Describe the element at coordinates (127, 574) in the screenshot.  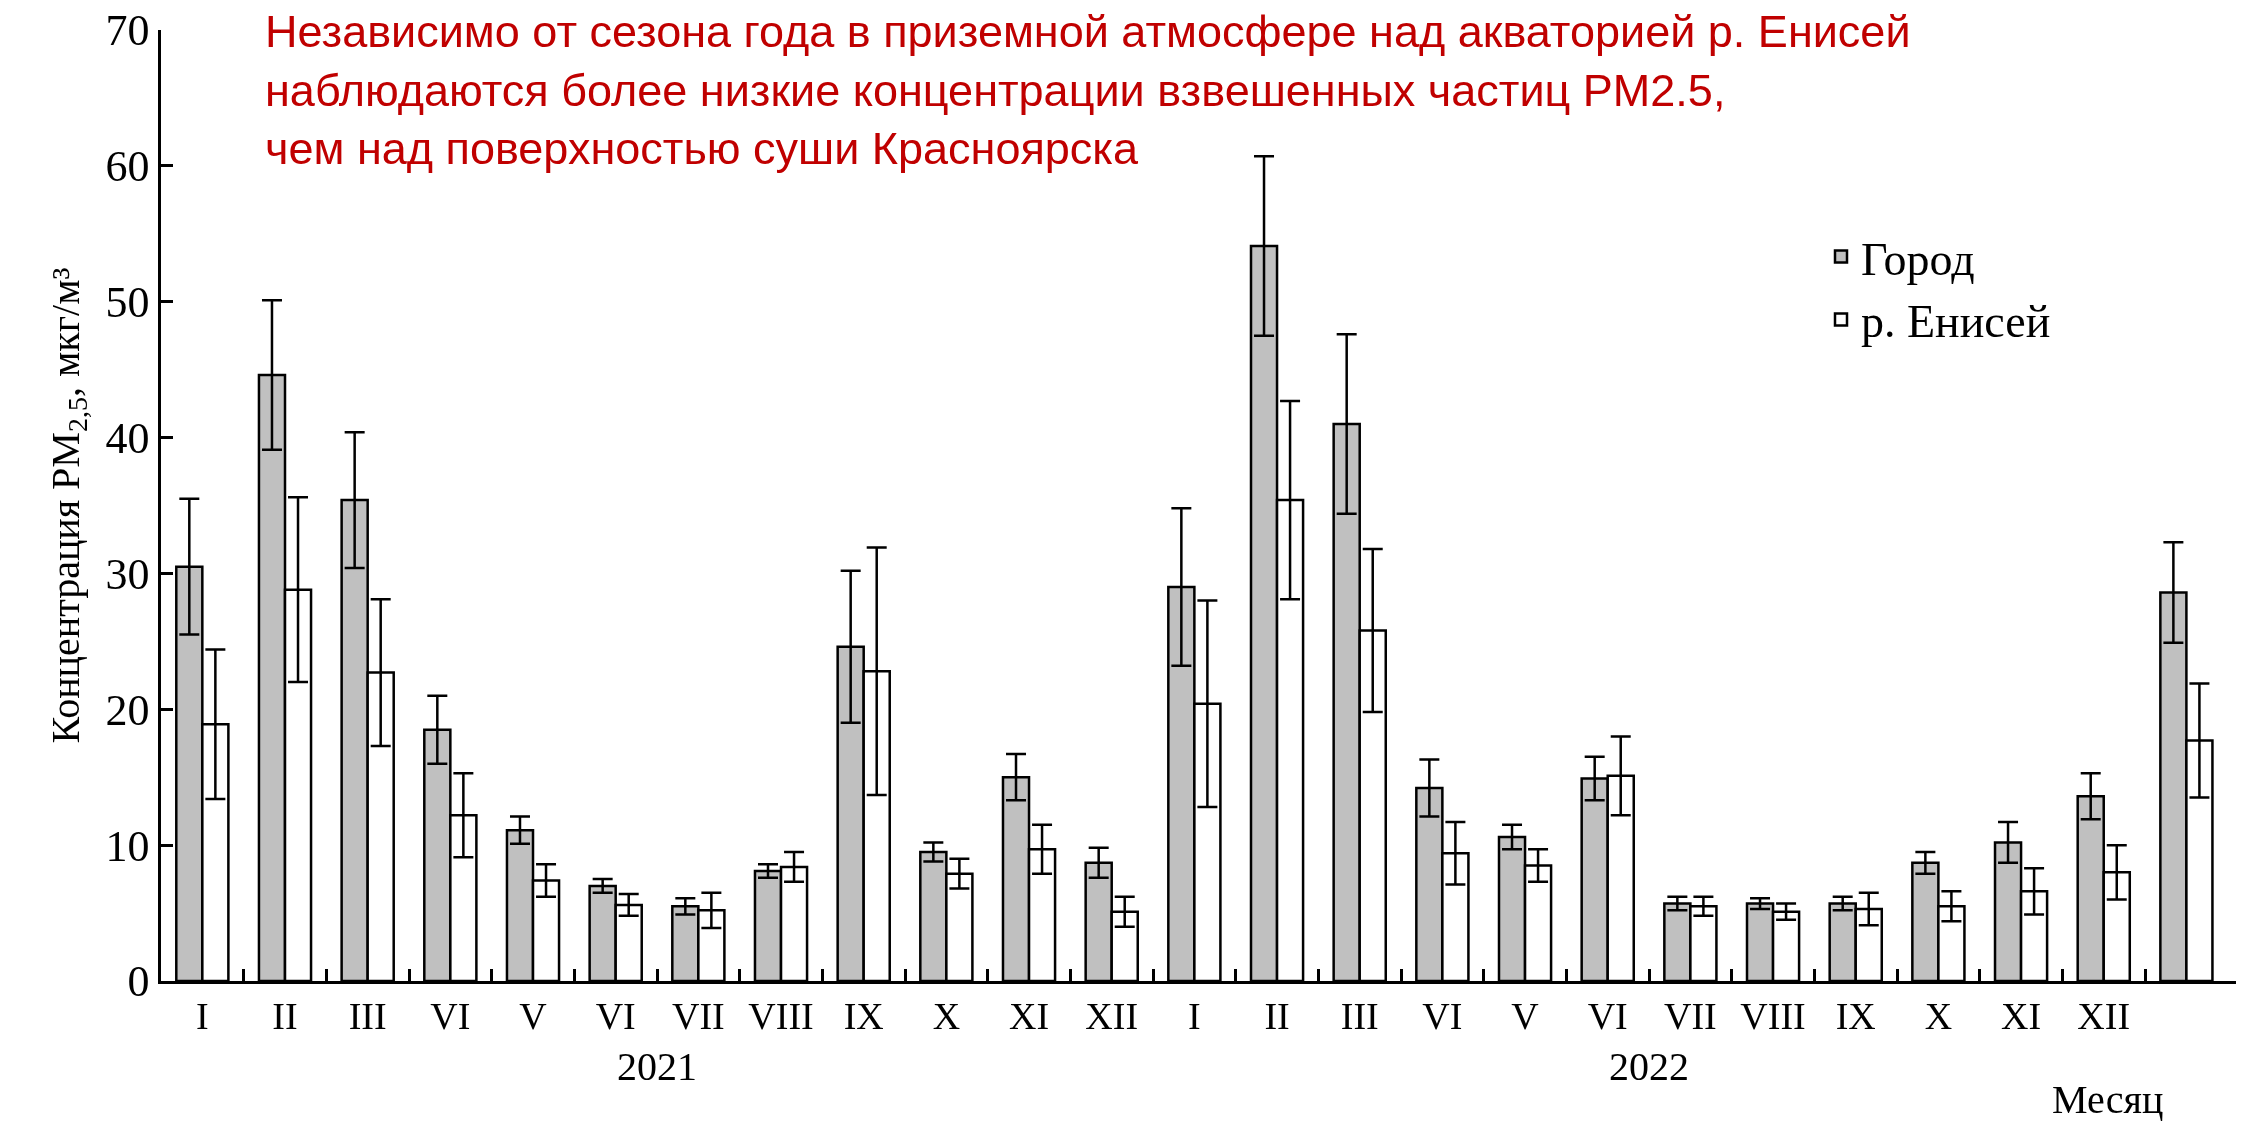
I see `y-tick-label: 30` at that location.